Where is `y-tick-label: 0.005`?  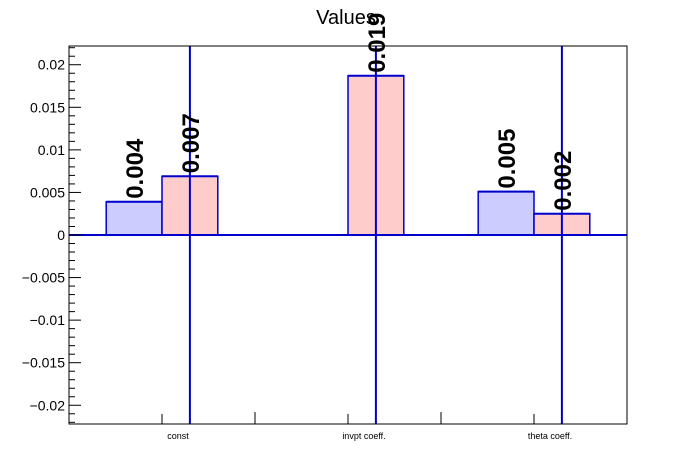
y-tick-label: 0.005 is located at coordinates (47, 192).